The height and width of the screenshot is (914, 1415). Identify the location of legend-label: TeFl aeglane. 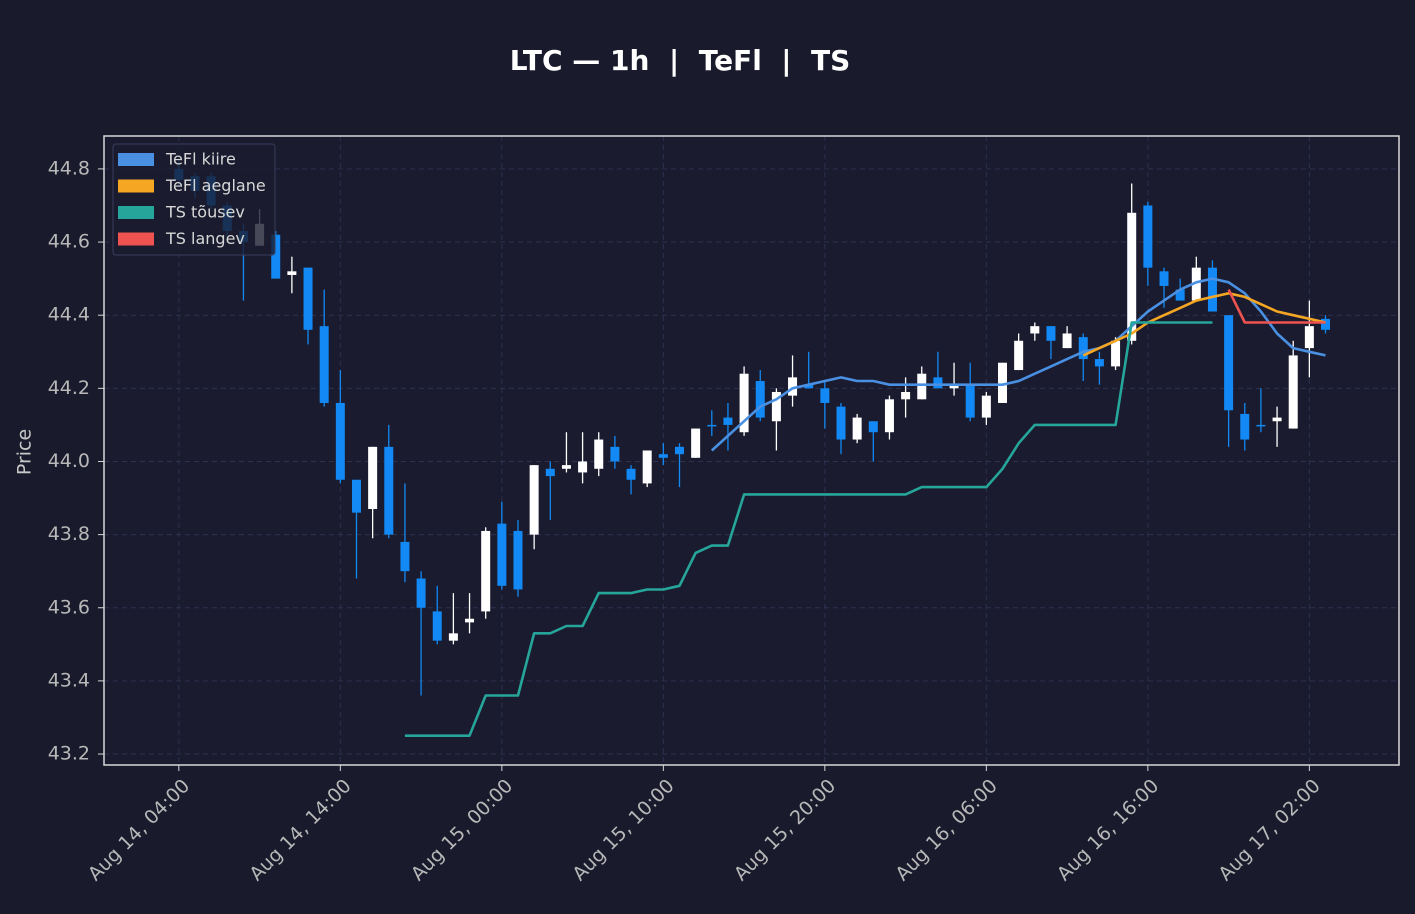
(215, 185).